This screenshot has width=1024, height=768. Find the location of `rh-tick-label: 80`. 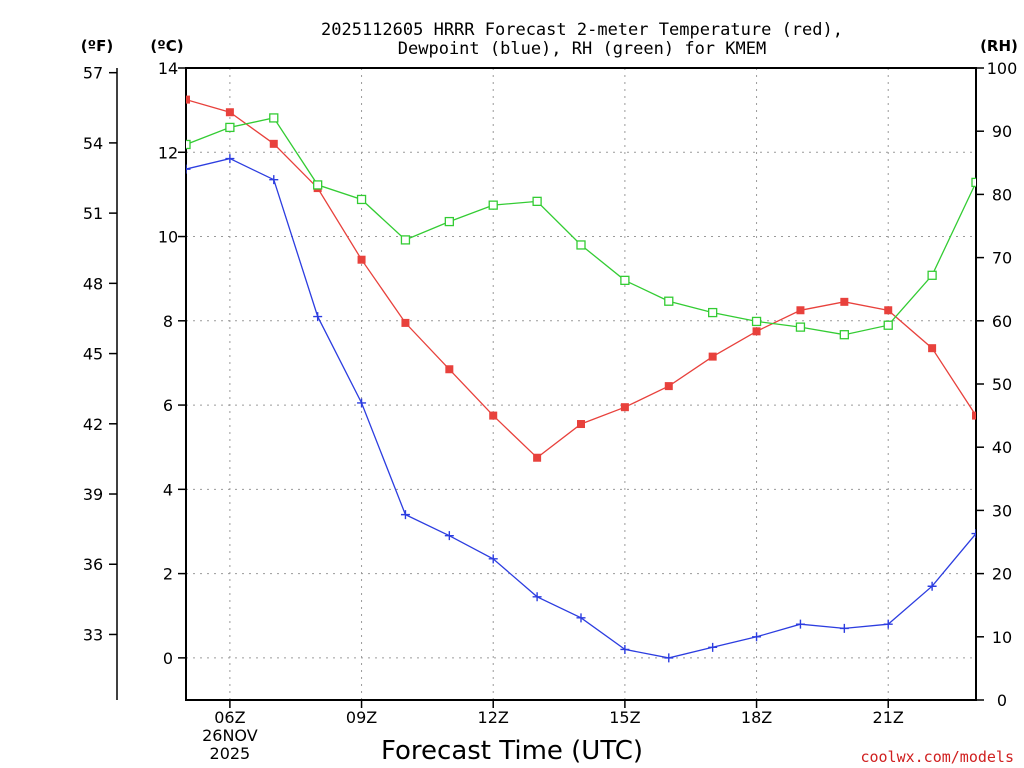

rh-tick-label: 80 is located at coordinates (1002, 194).